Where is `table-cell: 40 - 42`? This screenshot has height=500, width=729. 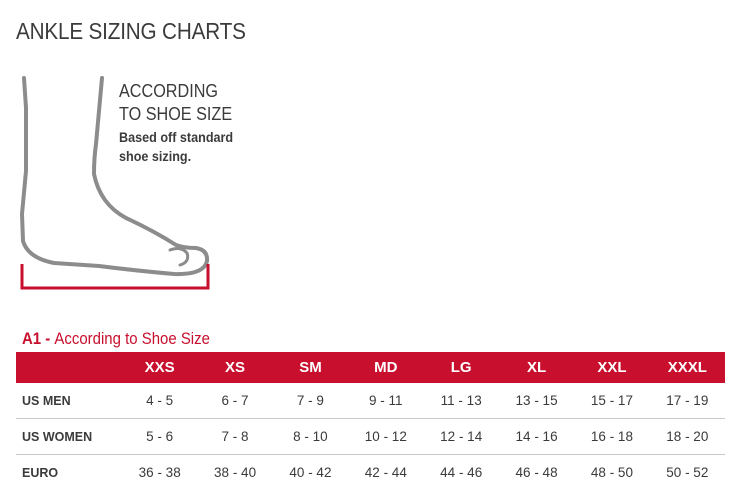
table-cell: 40 - 42 is located at coordinates (310, 472).